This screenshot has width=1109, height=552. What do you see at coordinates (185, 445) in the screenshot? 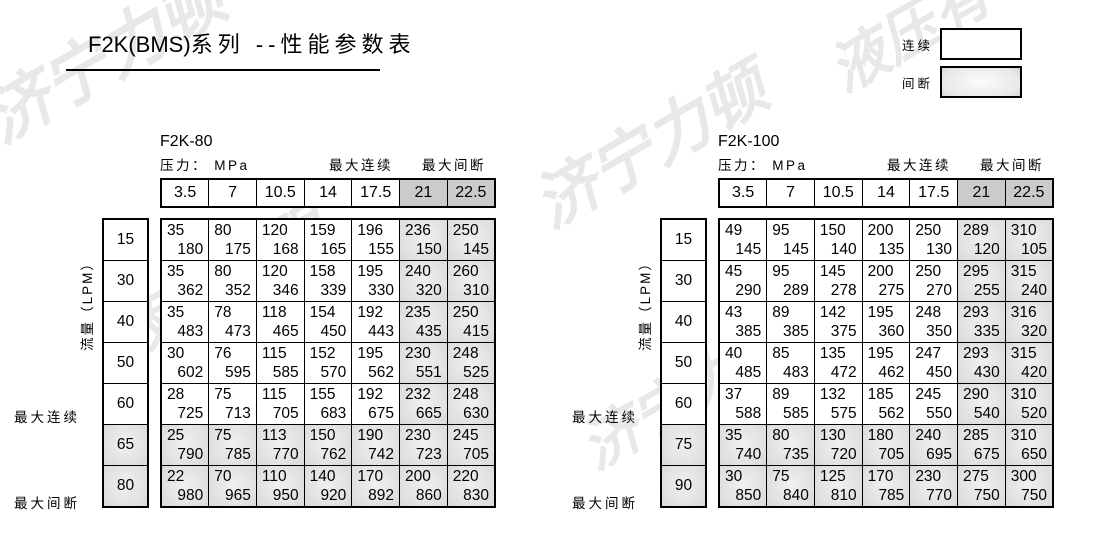
I see `data-cell: 25 790` at bounding box center [185, 445].